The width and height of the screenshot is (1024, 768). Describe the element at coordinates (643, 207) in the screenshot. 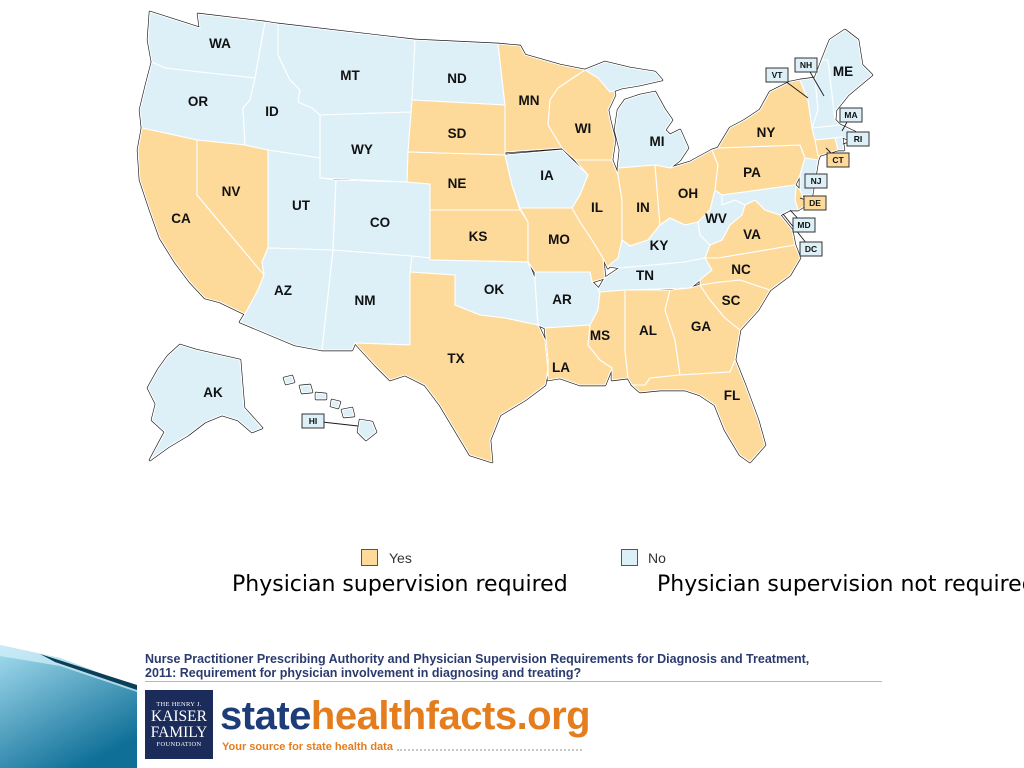

I see `state-label-in: IN` at that location.